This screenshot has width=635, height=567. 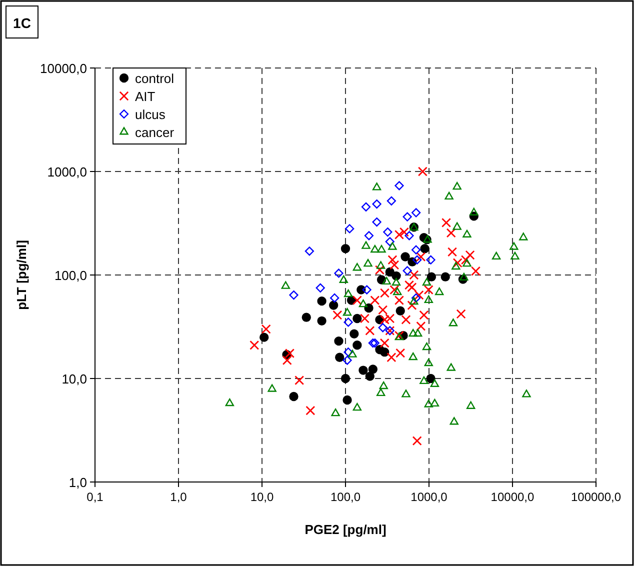 I want to click on x-tick-label: 10000,0, so click(x=512, y=497).